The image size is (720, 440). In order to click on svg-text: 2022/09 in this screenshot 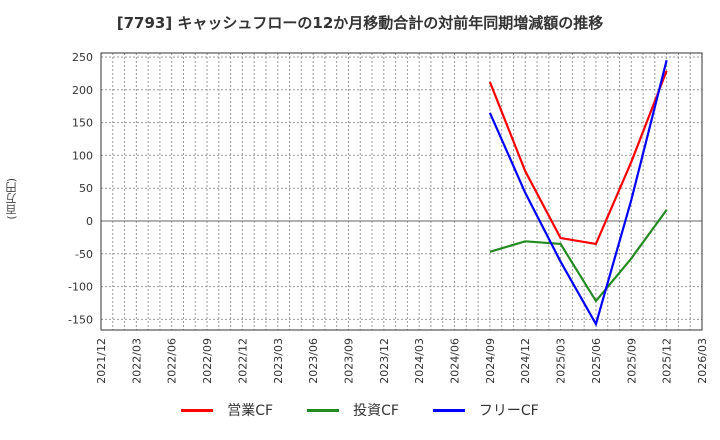, I will do `click(207, 361)`.